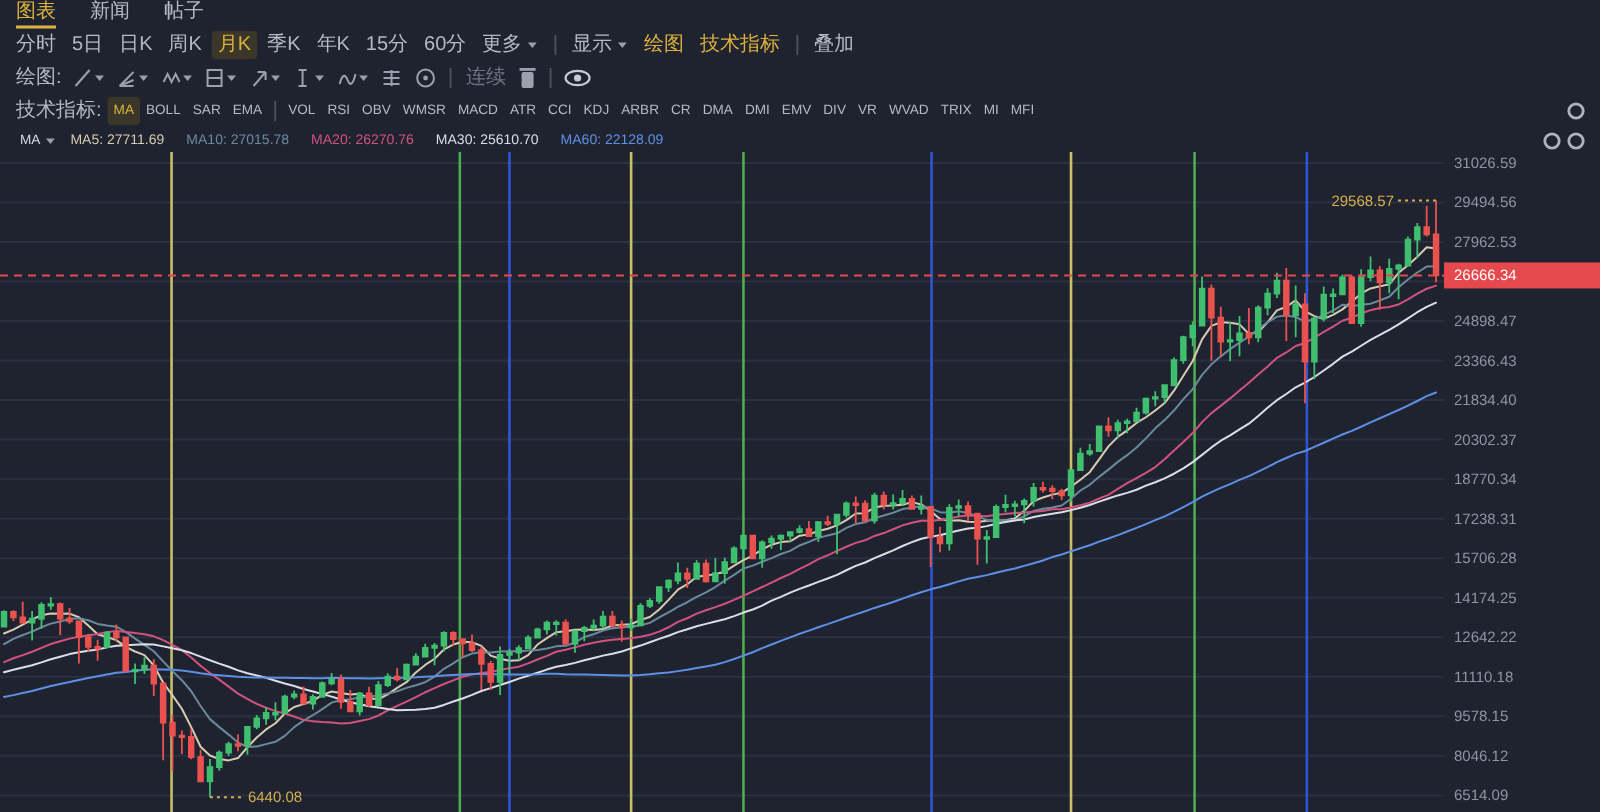 The width and height of the screenshot is (1600, 812). I want to click on text: 帖子, so click(184, 11).